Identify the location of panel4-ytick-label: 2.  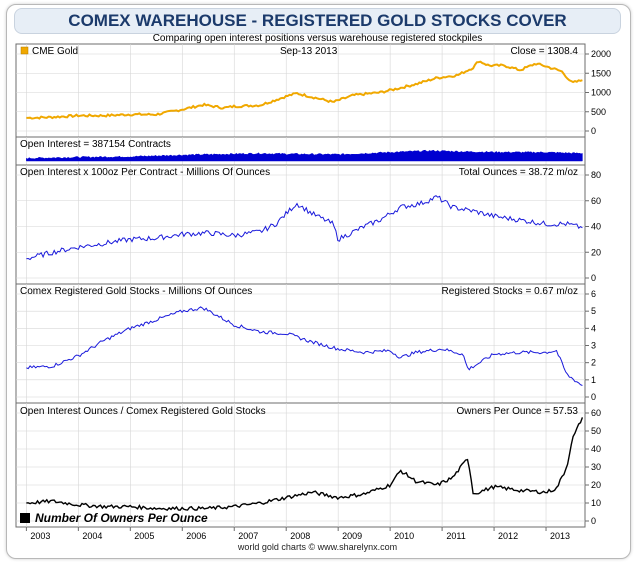
(593, 363).